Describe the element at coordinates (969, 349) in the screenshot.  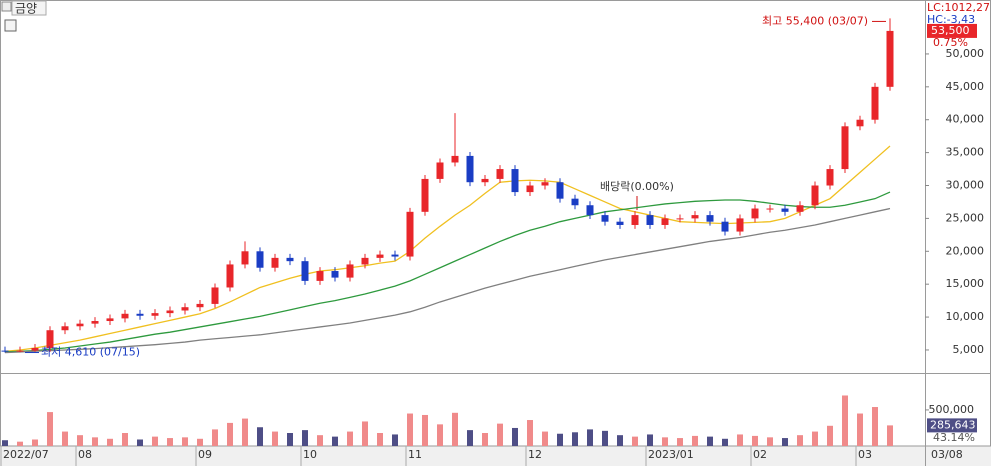
I see `y-tick-label: 5,000` at that location.